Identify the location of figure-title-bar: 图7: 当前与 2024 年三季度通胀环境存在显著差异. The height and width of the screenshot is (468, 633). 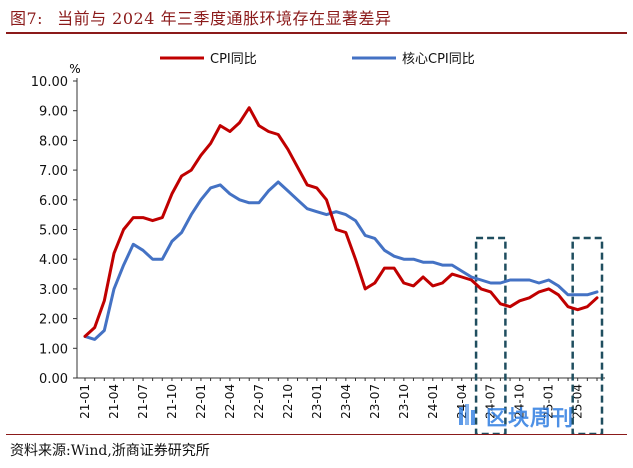
(316, 17).